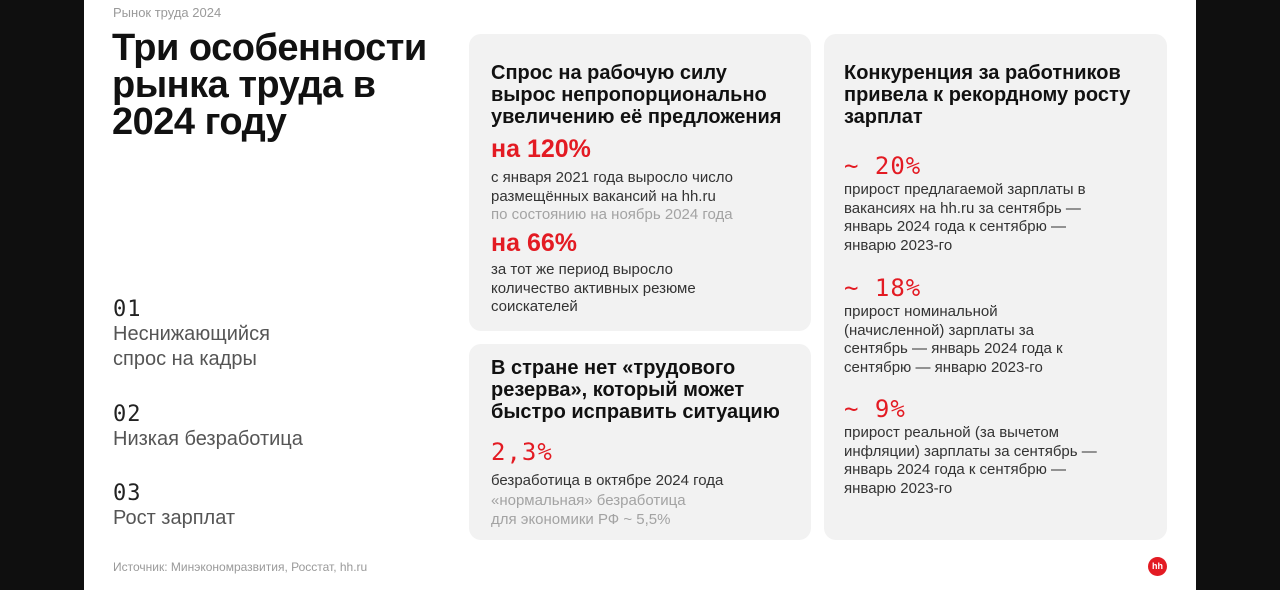 The width and height of the screenshot is (1280, 590). Describe the element at coordinates (191, 346) in the screenshot. I see `feature-label: Неснижающийся спрос на кадры` at that location.